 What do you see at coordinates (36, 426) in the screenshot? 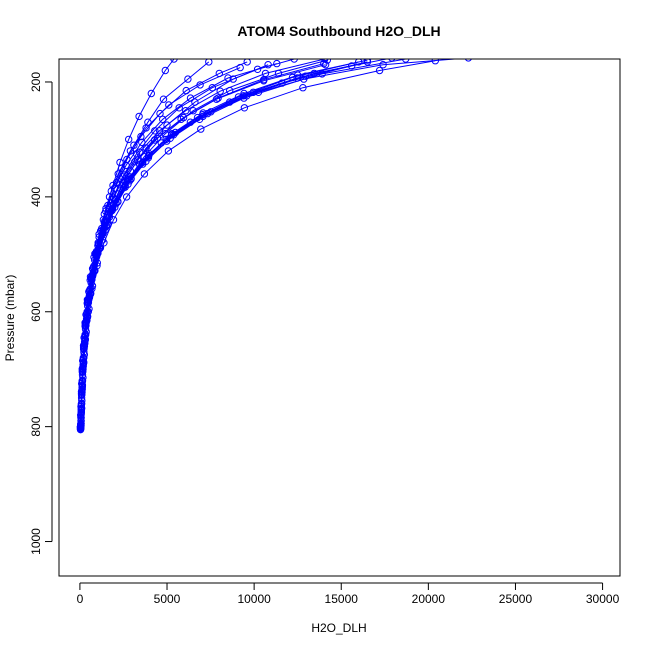
I see `y-tick-label: 800` at bounding box center [36, 426].